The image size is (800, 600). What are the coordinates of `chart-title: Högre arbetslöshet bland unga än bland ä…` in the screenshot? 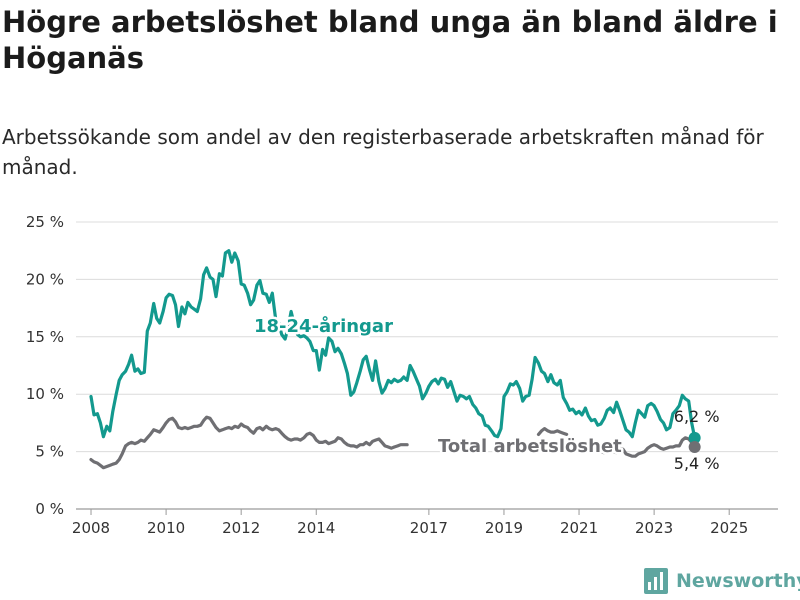 It's located at (390, 40).